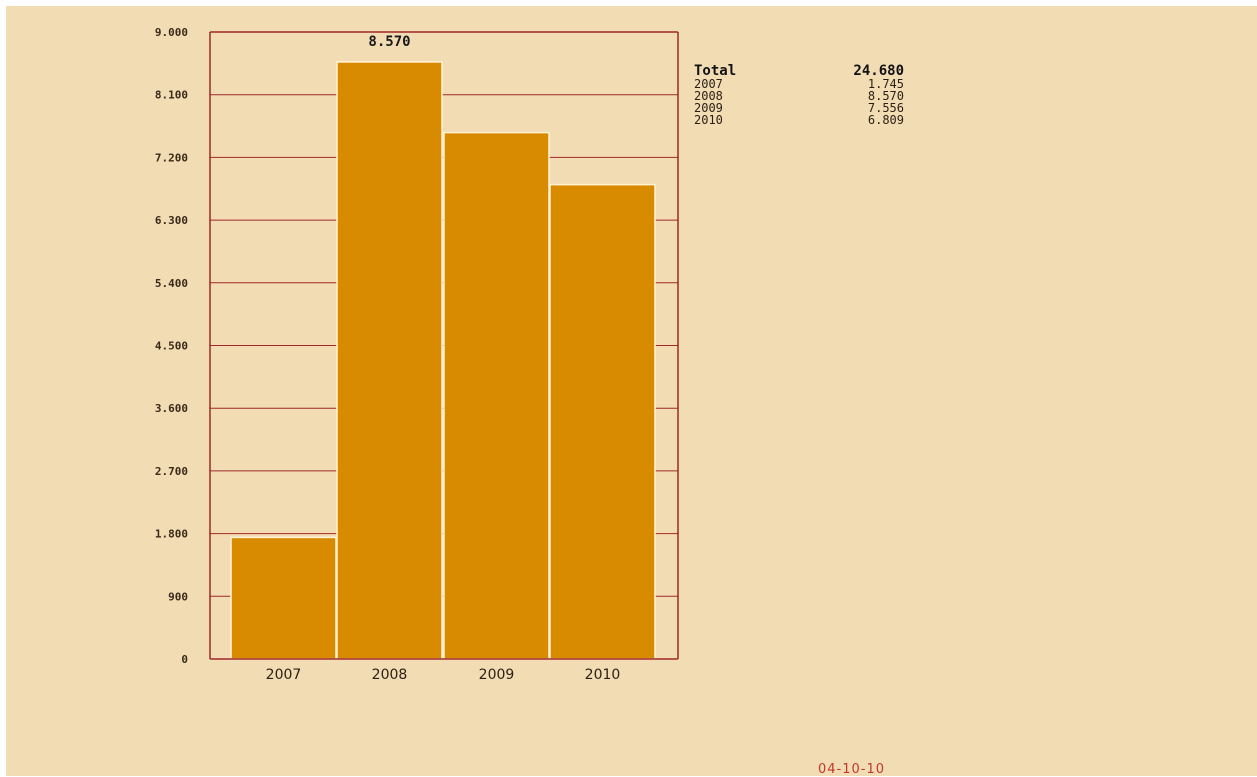  What do you see at coordinates (708, 108) in the screenshot?
I see `legend-label: 2009` at bounding box center [708, 108].